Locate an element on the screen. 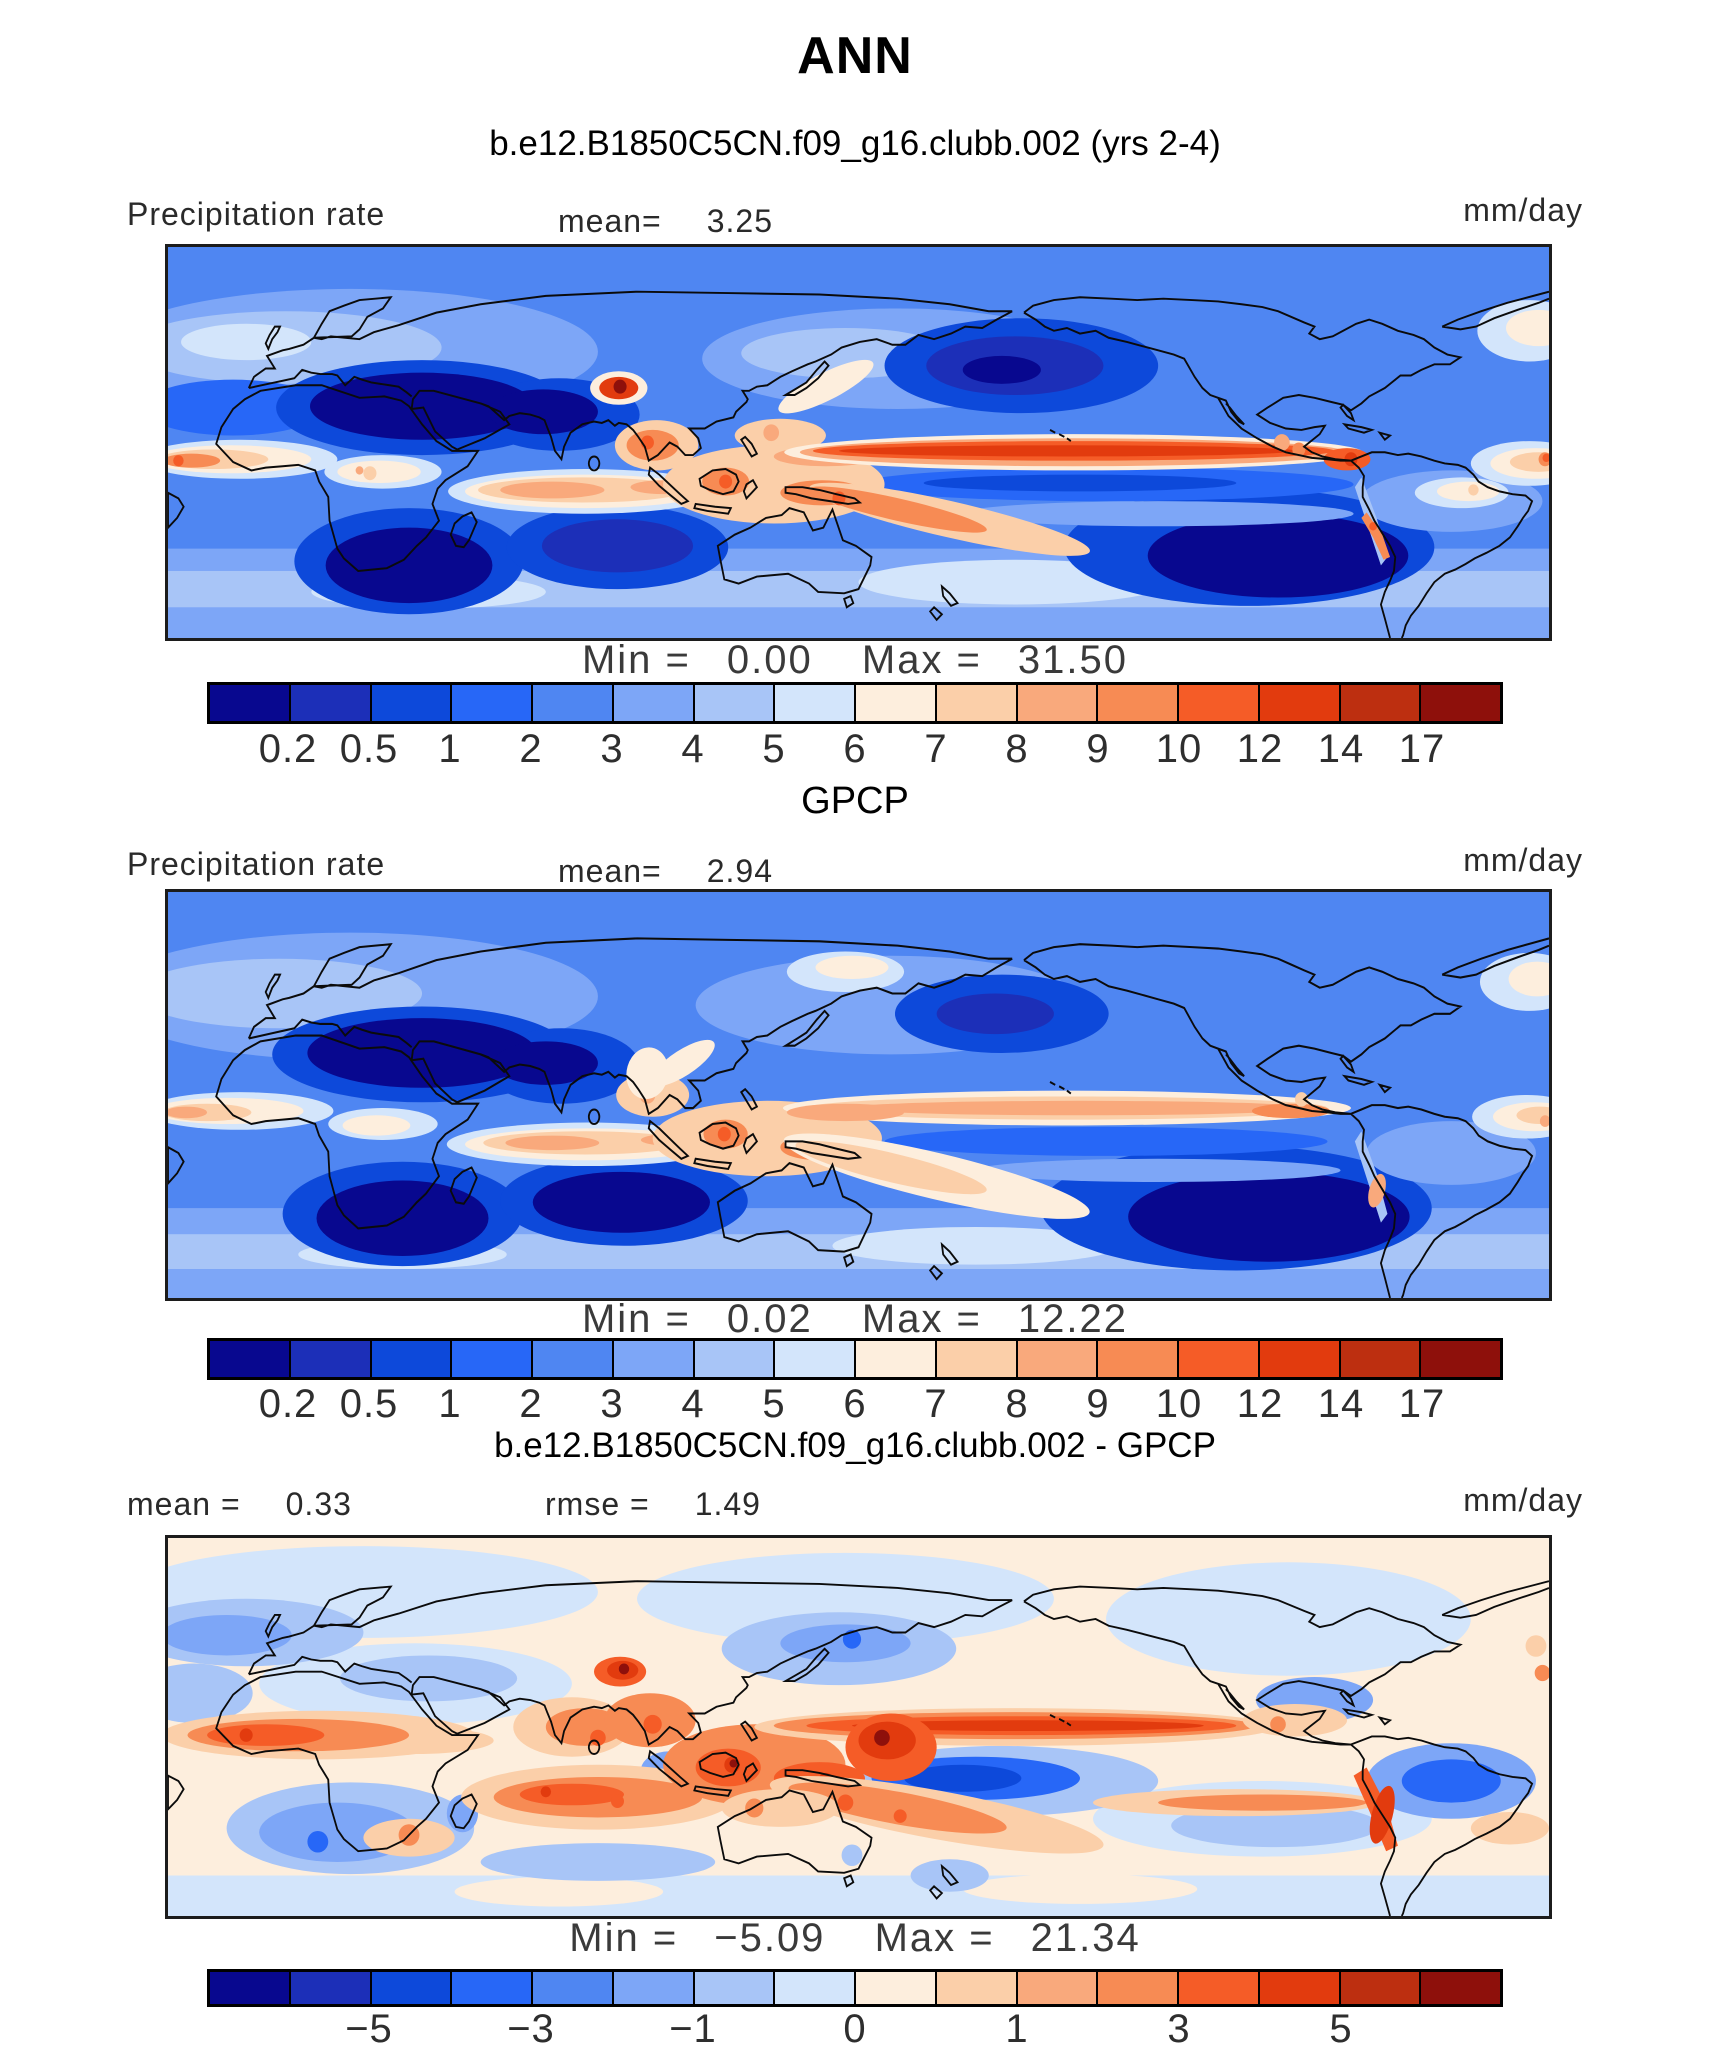 The height and width of the screenshot is (2051, 1710). panel3-min-label: Min = is located at coordinates (624, 1938).